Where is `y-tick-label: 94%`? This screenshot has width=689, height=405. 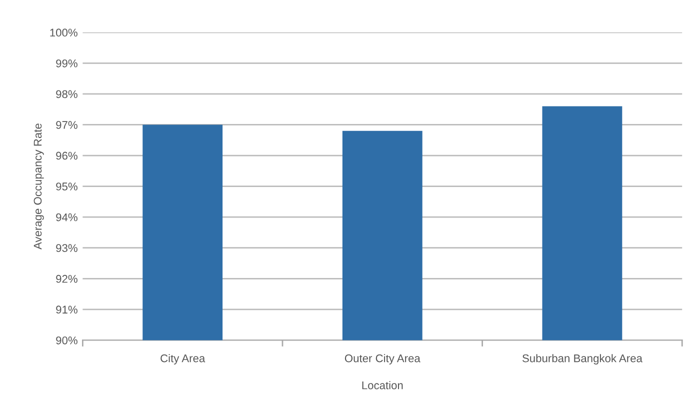
y-tick-label: 94% is located at coordinates (67, 217).